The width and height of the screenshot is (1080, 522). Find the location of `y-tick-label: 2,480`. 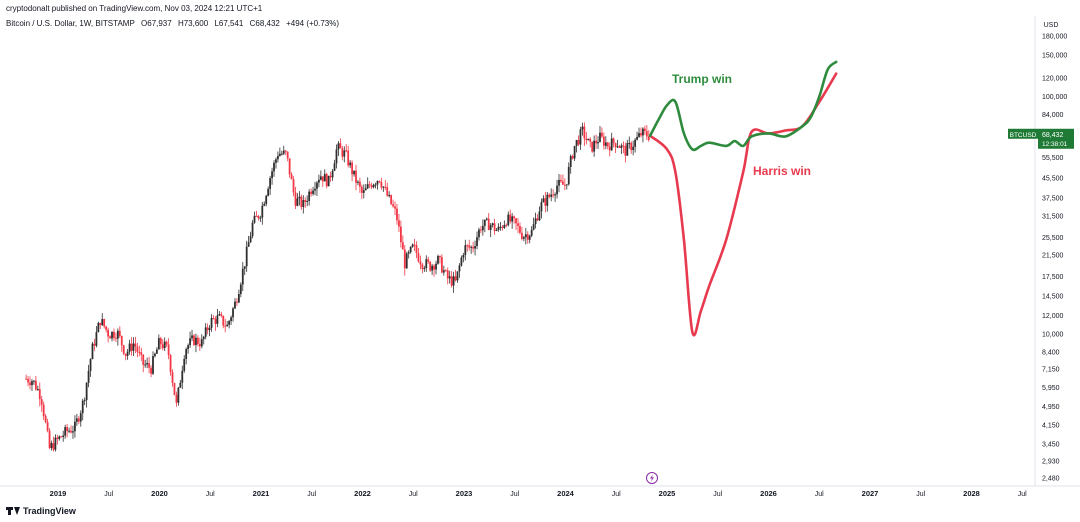

y-tick-label: 2,480 is located at coordinates (1051, 479).